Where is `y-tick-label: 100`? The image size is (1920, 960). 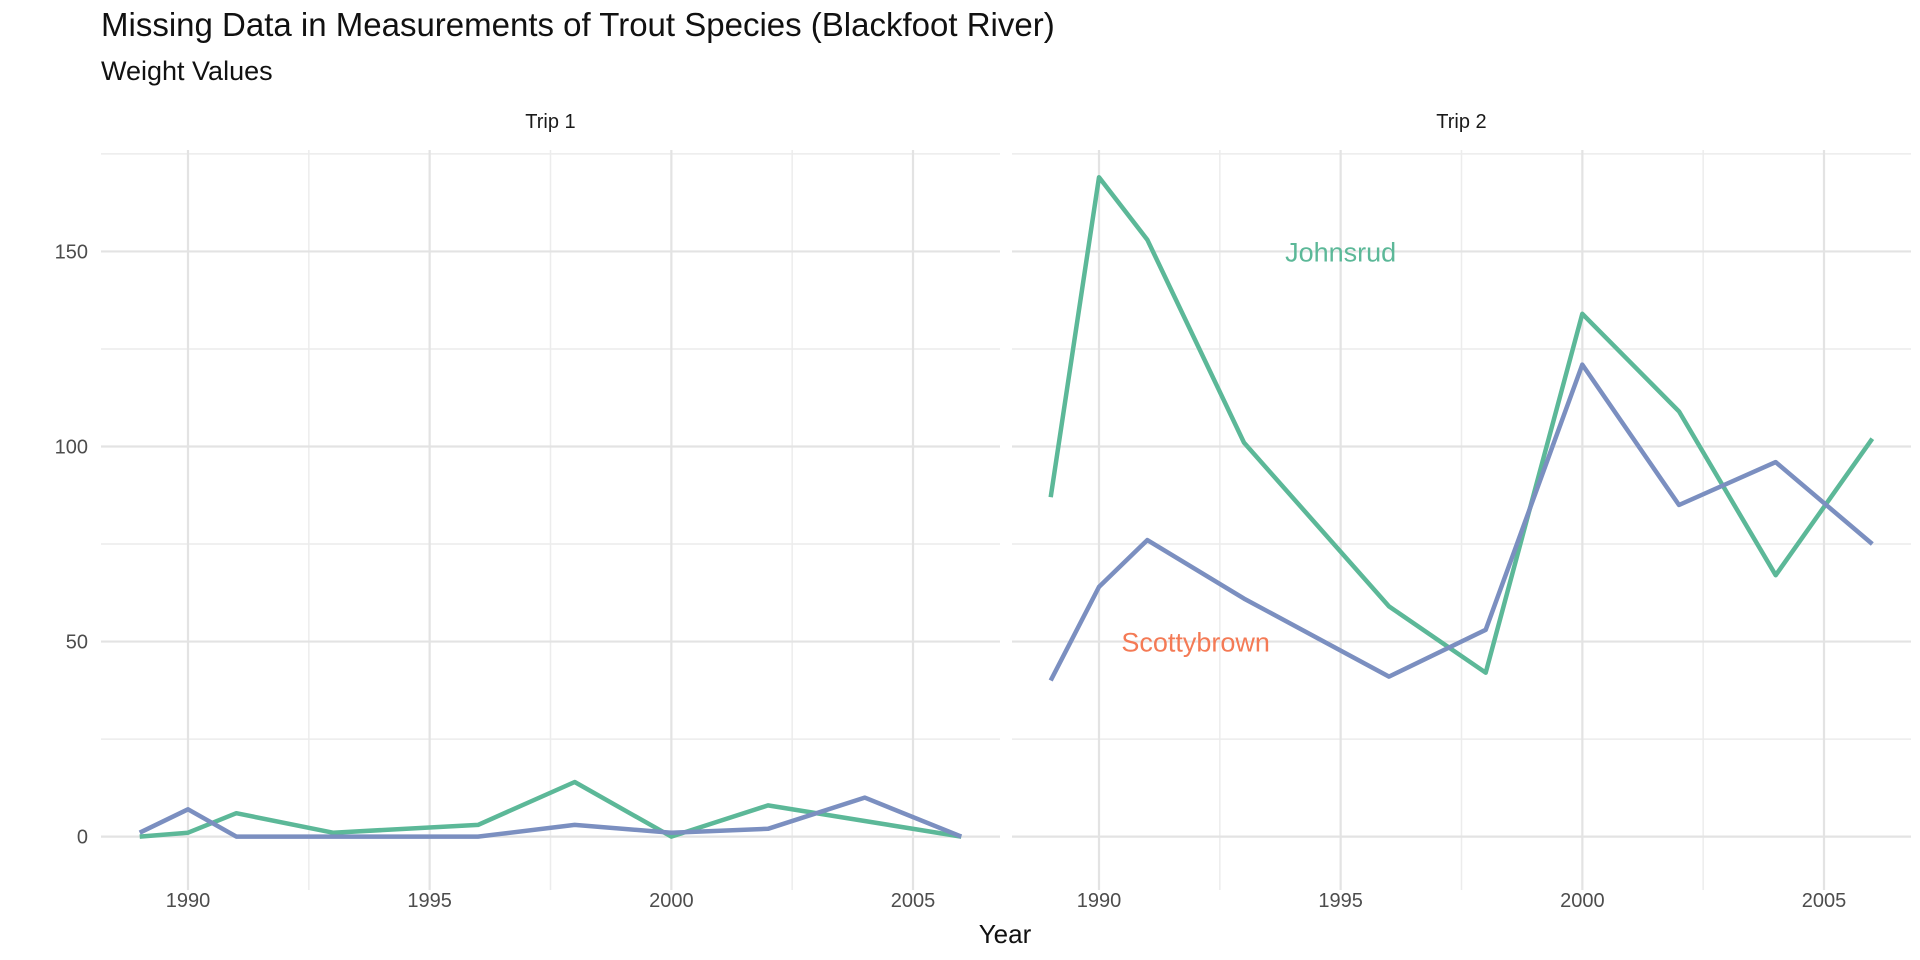
y-tick-label: 100 is located at coordinates (71, 447).